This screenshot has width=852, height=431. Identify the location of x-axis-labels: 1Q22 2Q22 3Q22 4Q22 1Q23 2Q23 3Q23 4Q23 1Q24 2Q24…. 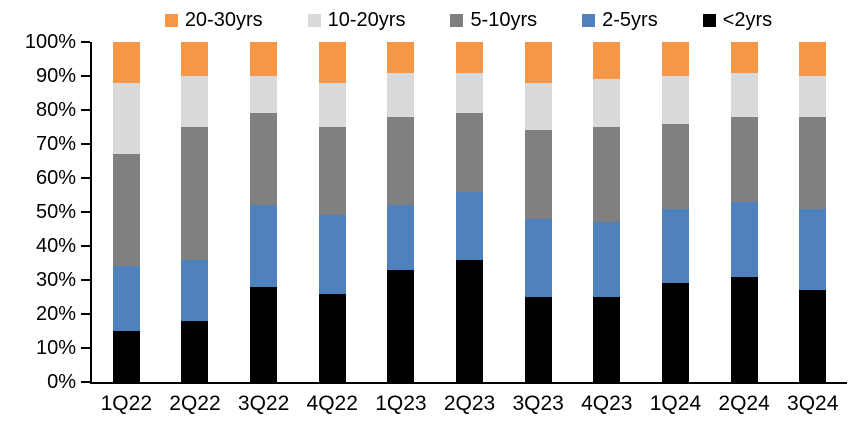
(469, 404).